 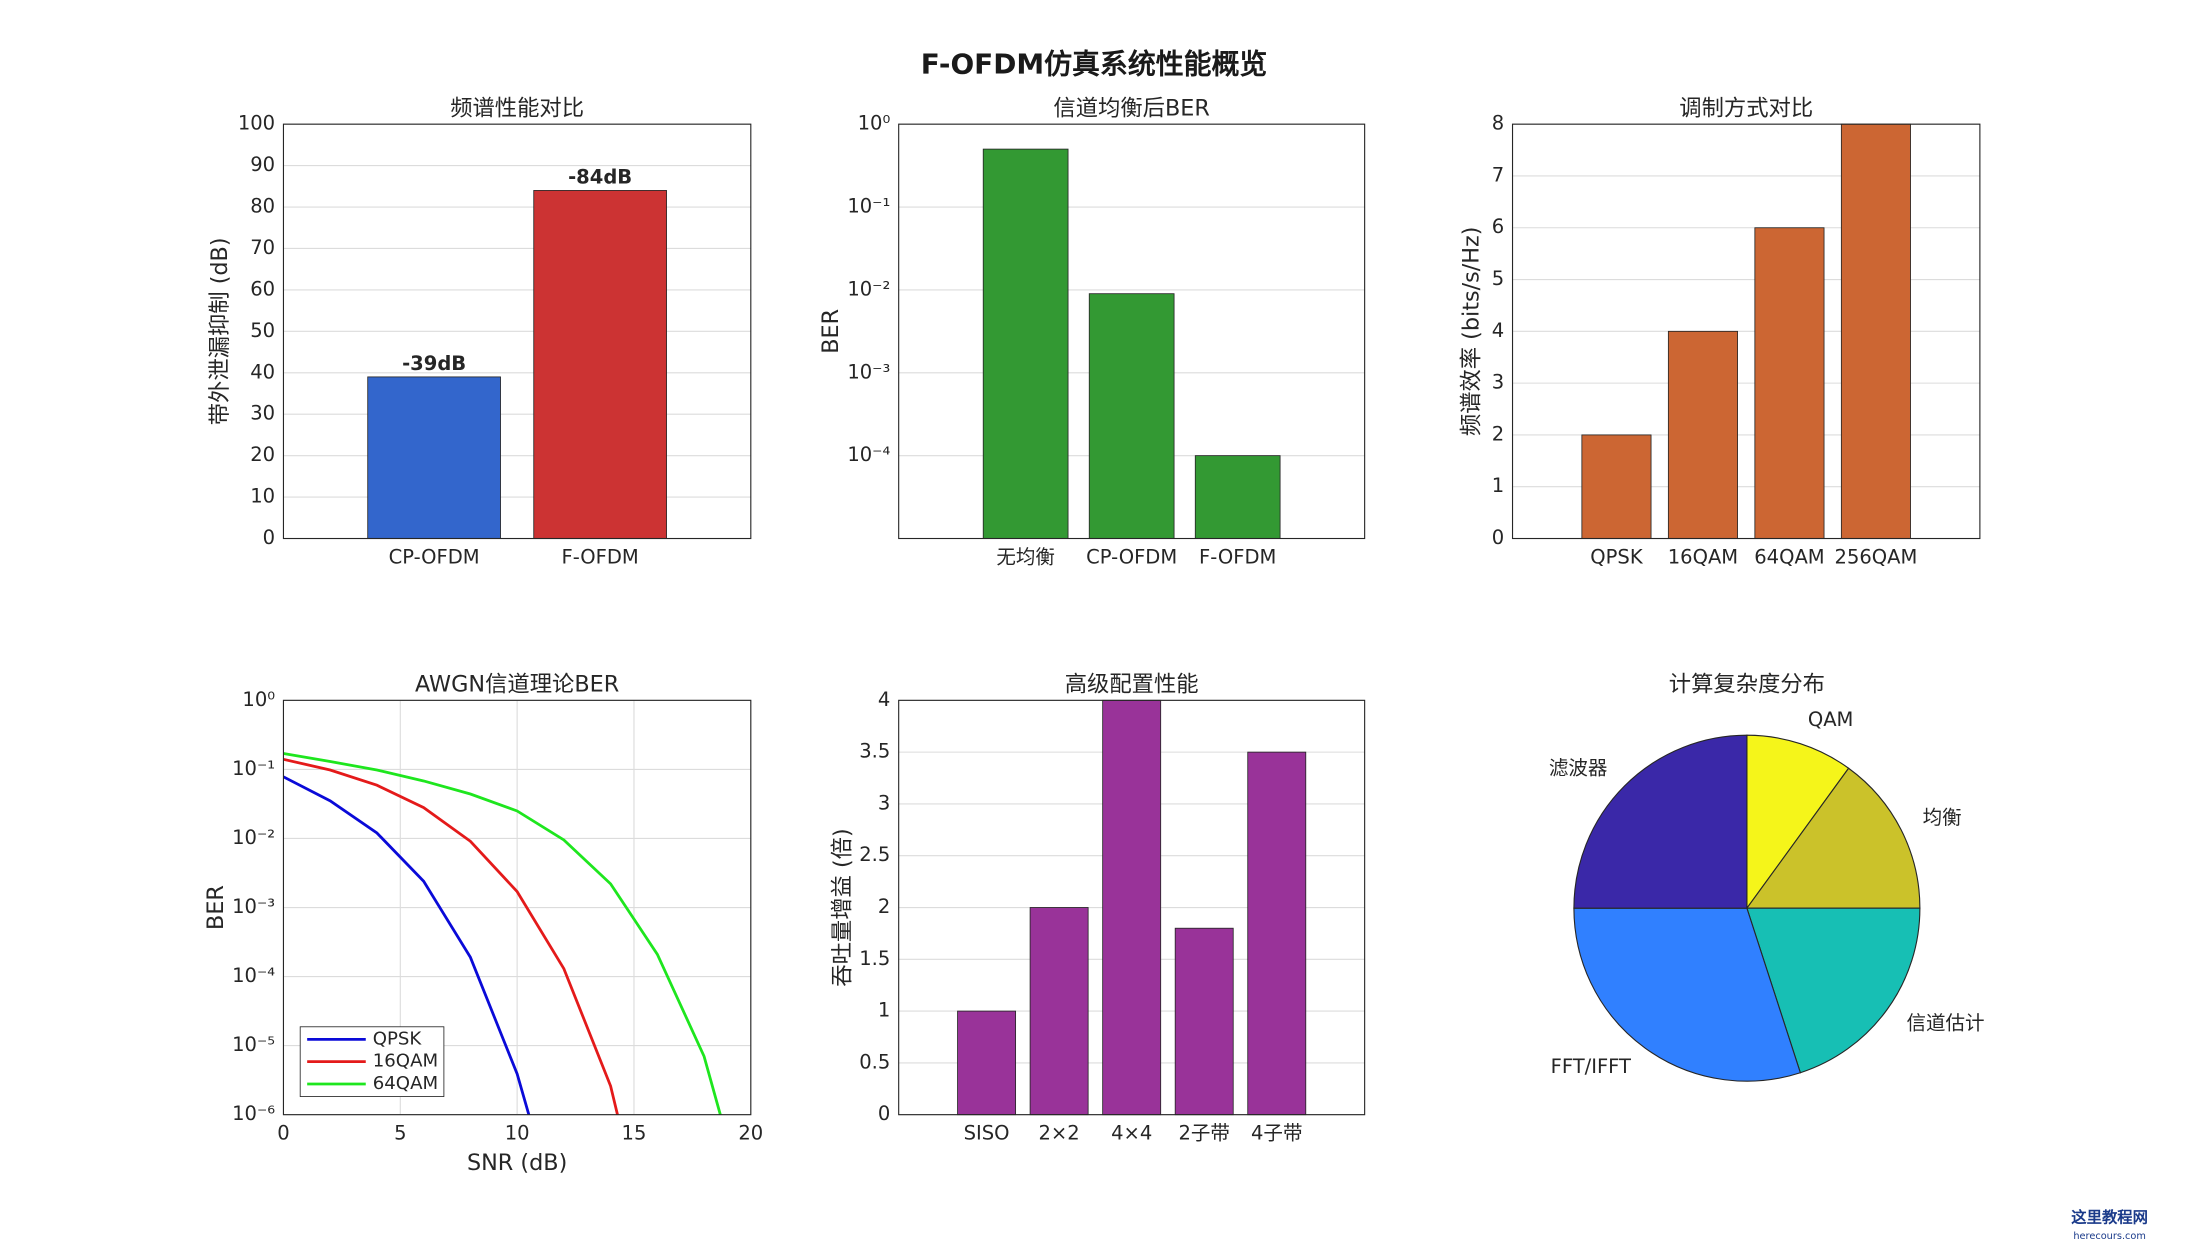 What do you see at coordinates (874, 958) in the screenshot?
I see `y-tick-label: 1.5` at bounding box center [874, 958].